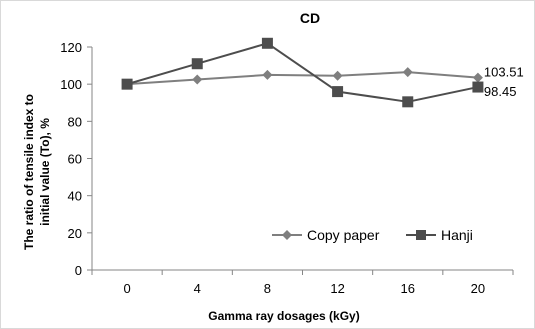  Describe the element at coordinates (29, 172) in the screenshot. I see `y-axis-title-line-1: The ratio of tensile index to` at that location.